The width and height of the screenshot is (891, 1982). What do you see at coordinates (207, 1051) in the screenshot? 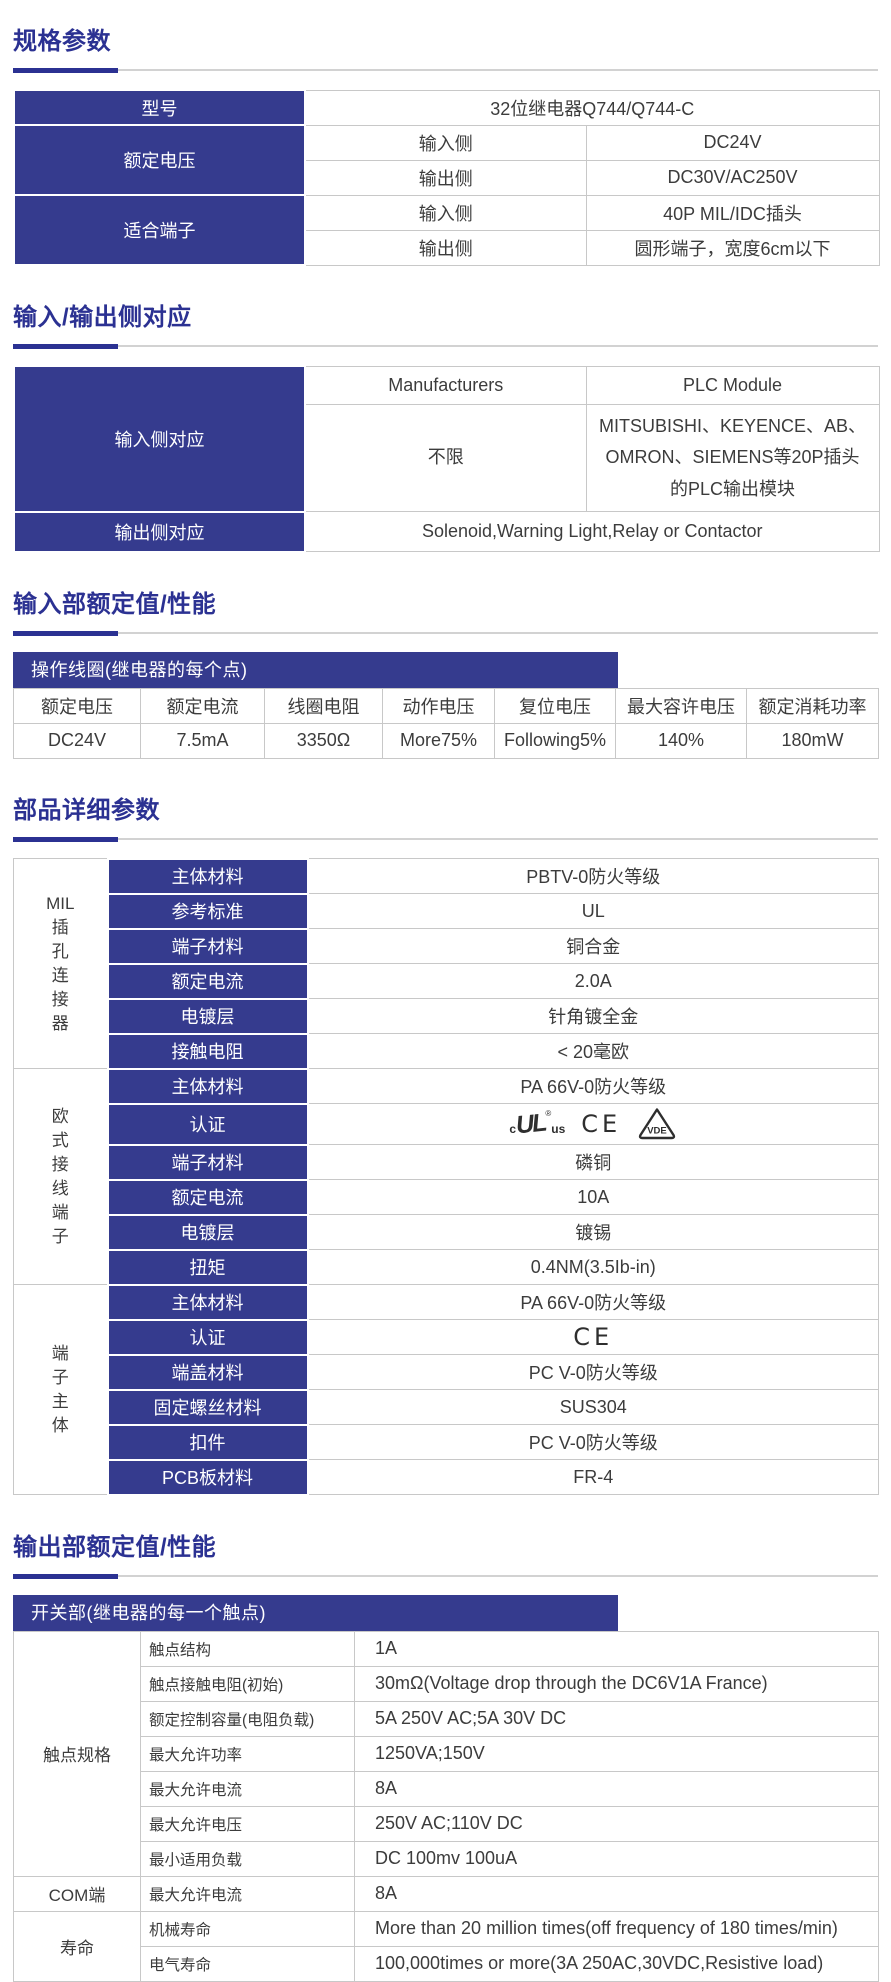
I see `parts-row-label: 接触电阻` at bounding box center [207, 1051].